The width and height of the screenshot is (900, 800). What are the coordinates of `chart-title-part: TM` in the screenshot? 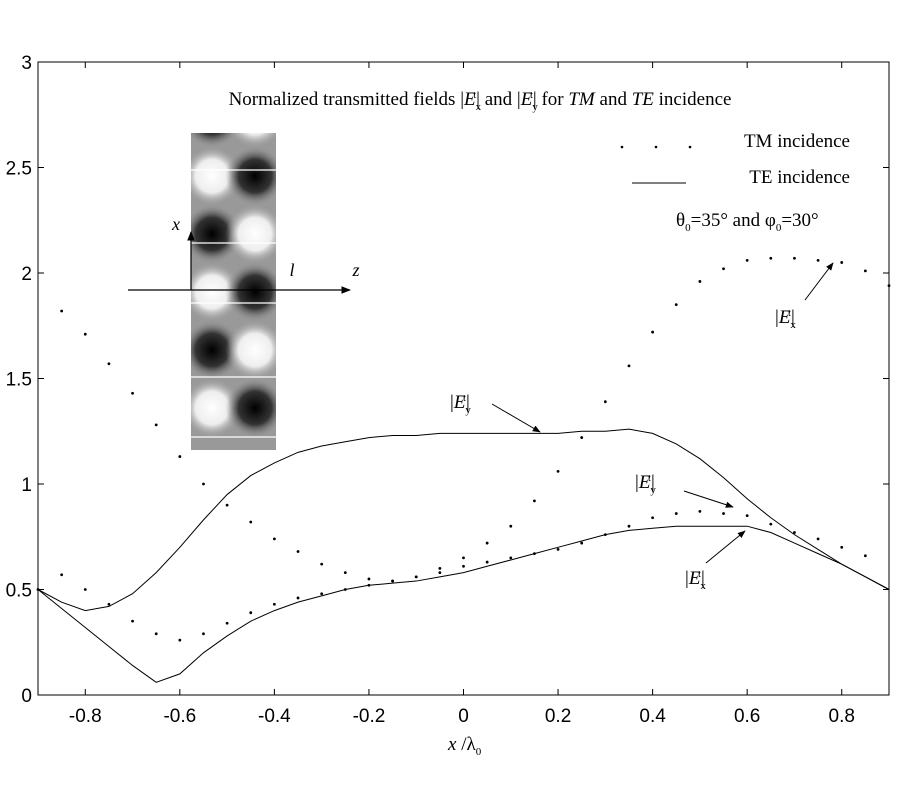 It's located at (582, 99).